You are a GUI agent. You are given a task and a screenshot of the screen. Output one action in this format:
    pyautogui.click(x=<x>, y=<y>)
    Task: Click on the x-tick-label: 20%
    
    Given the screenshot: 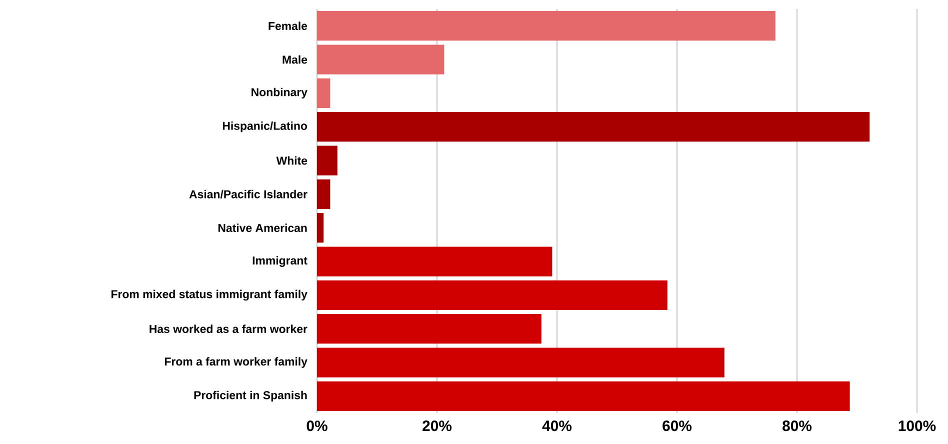 What is the action you would take?
    pyautogui.click(x=437, y=426)
    